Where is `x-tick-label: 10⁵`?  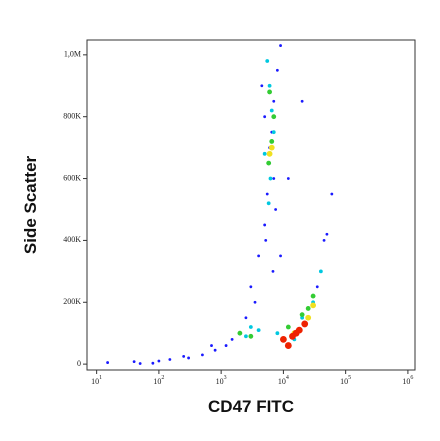
x-tick-label: 10⁵ is located at coordinates (345, 380).